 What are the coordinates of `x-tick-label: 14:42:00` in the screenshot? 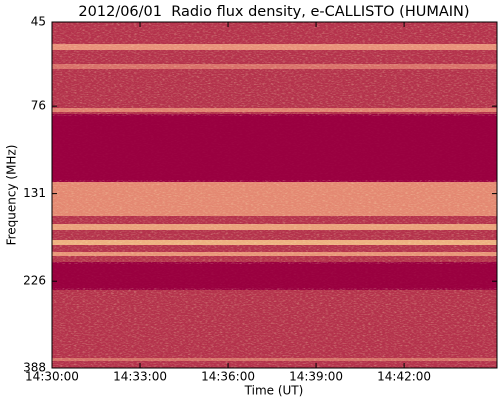 It's located at (404, 377).